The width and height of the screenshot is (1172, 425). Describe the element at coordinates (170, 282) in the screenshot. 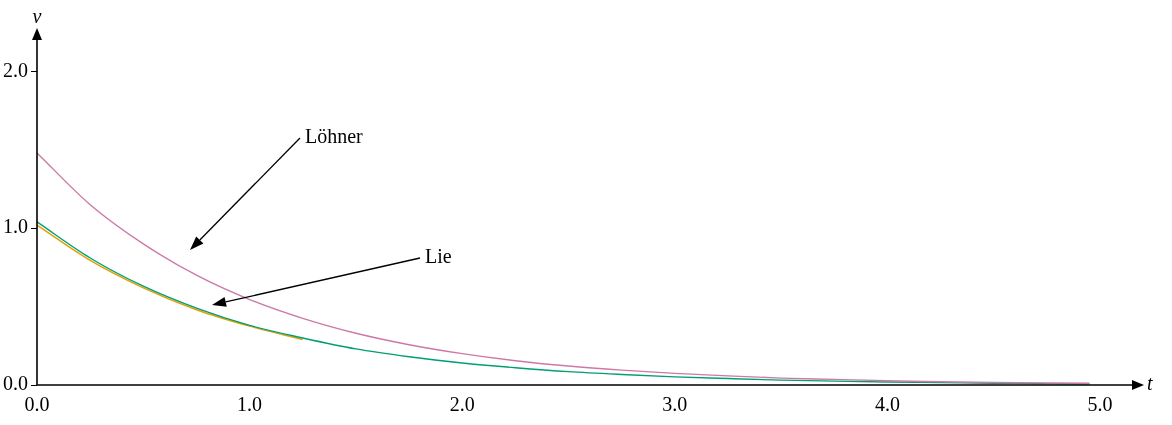

I see `line-series` at that location.